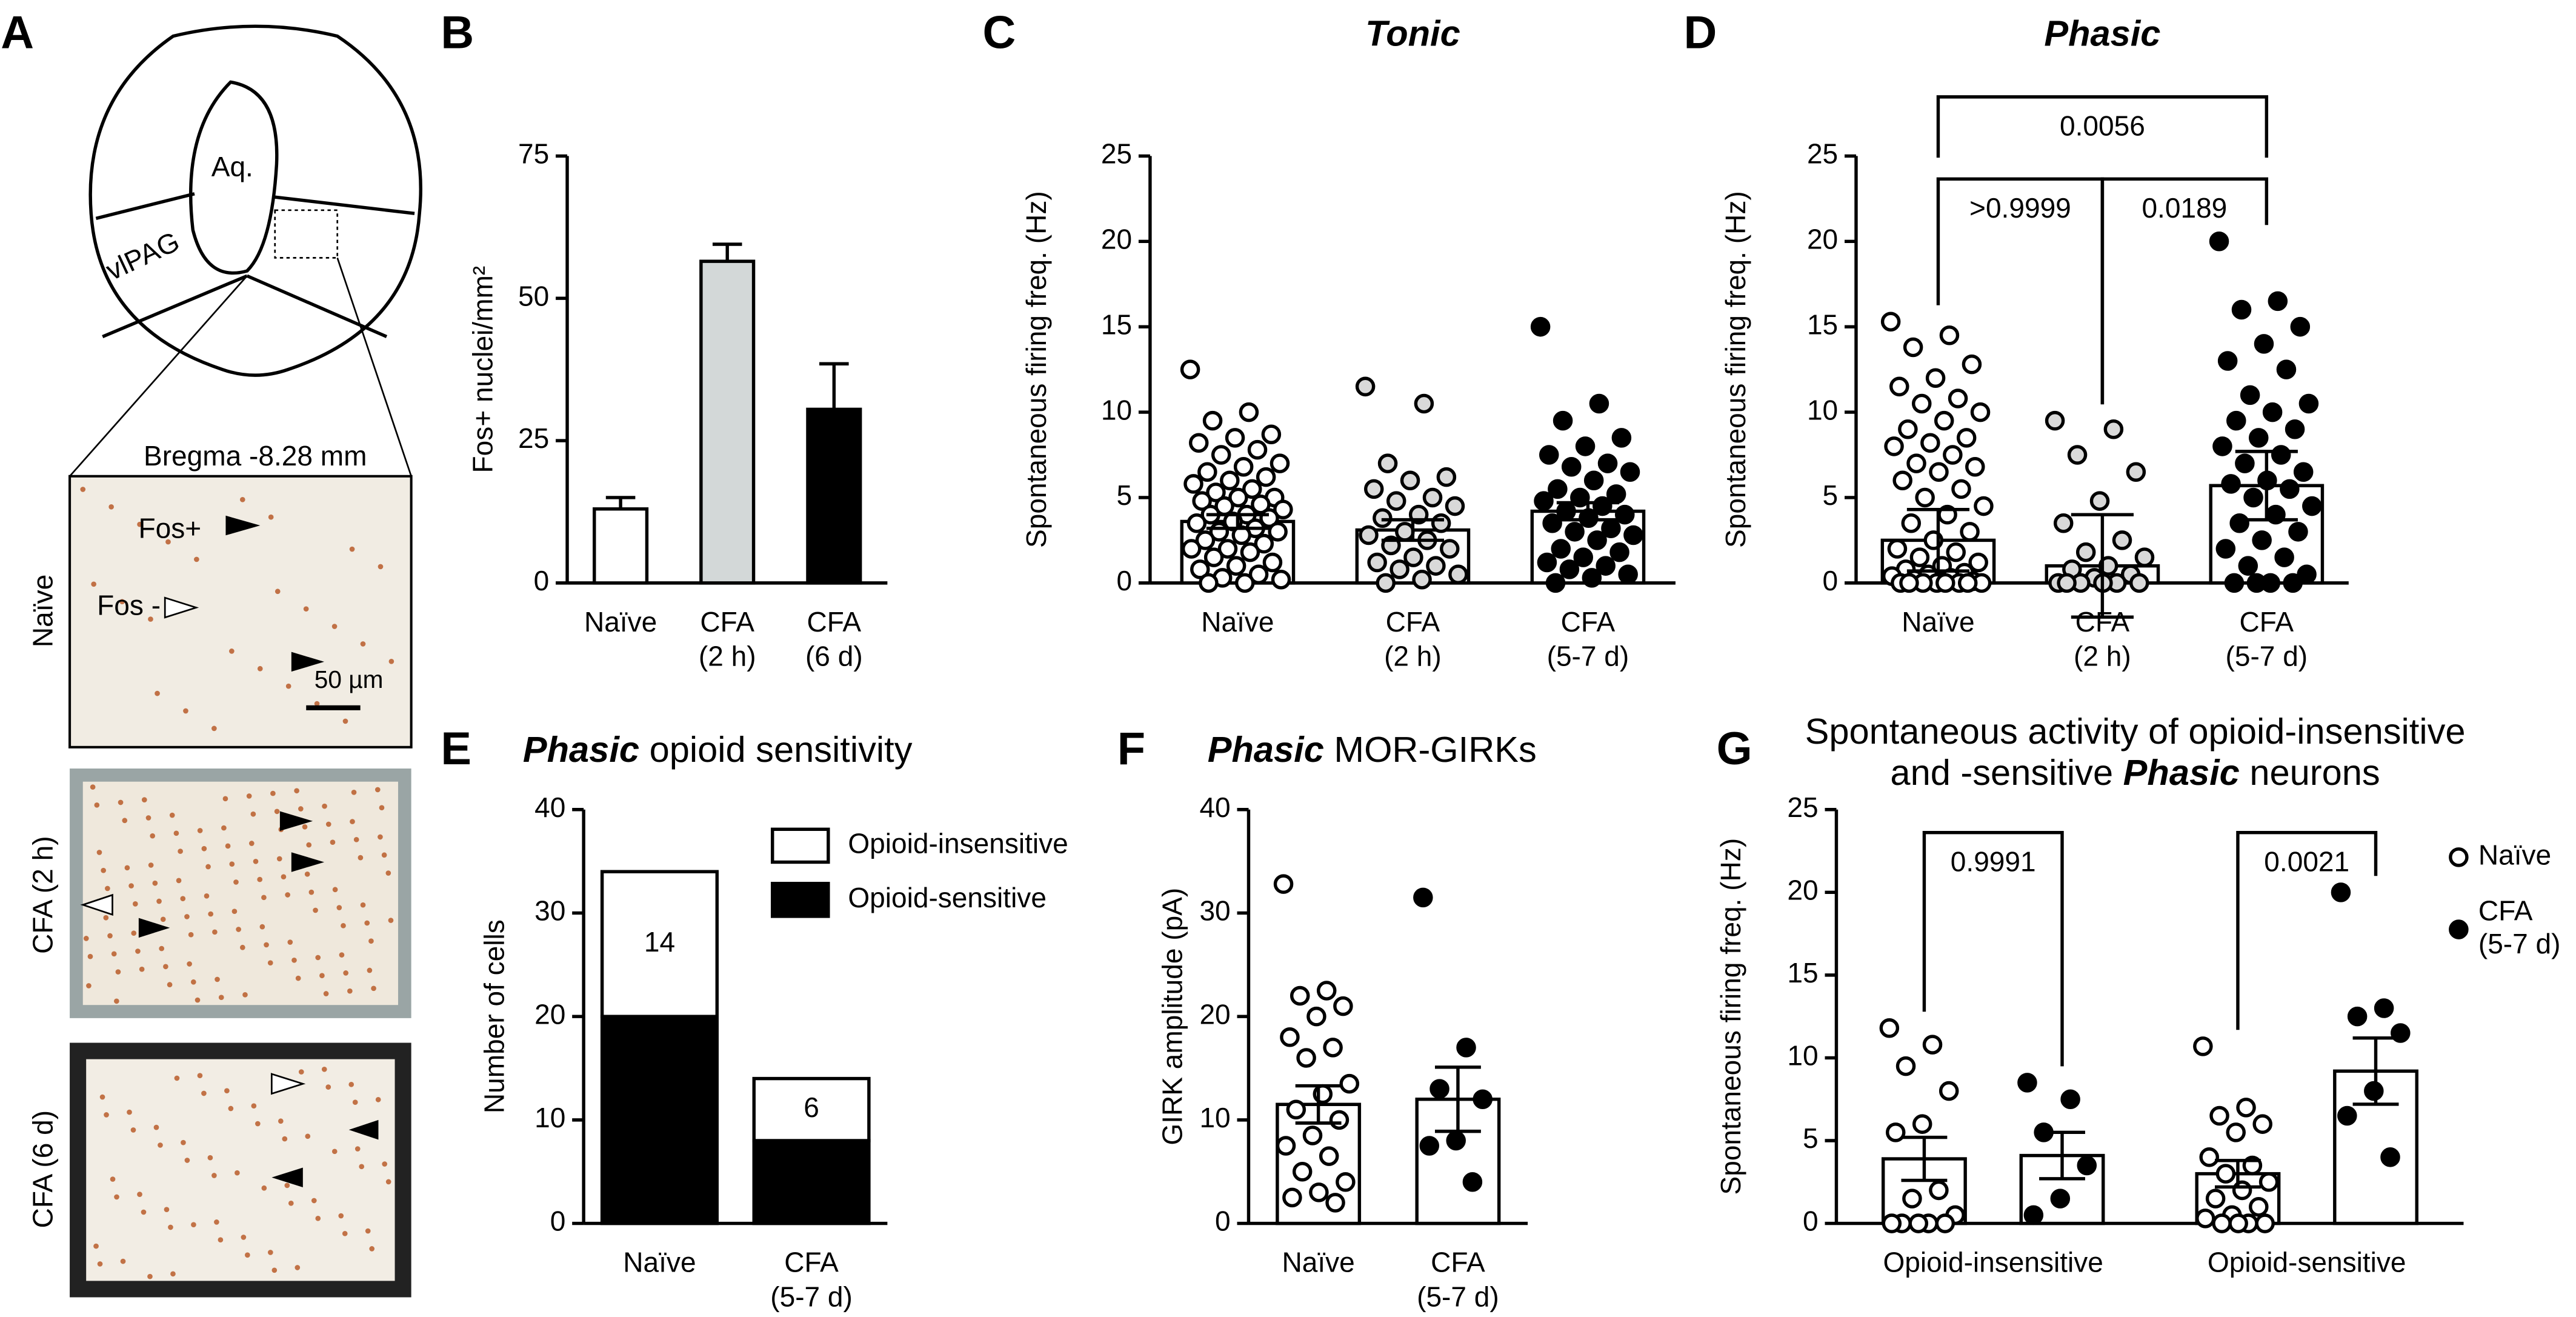  I want to click on legend-label: CFA, so click(2505, 911).